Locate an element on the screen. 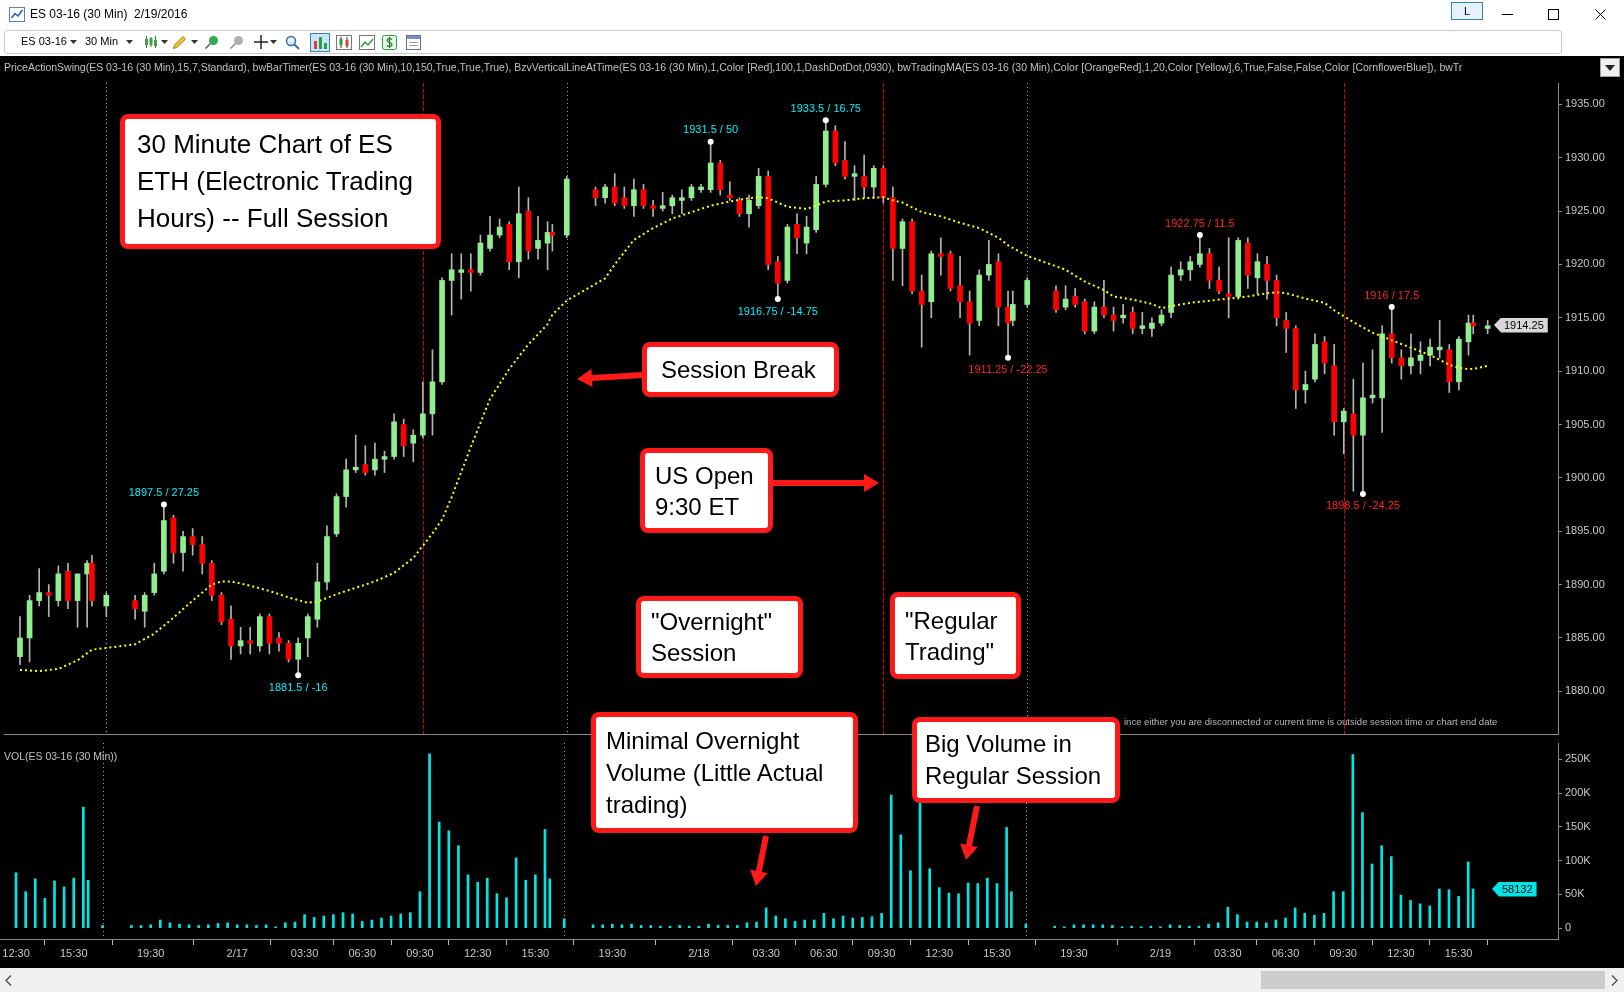 Image resolution: width=1624 pixels, height=992 pixels. annotation: 1898.5 / -24.25 is located at coordinates (1362, 505).